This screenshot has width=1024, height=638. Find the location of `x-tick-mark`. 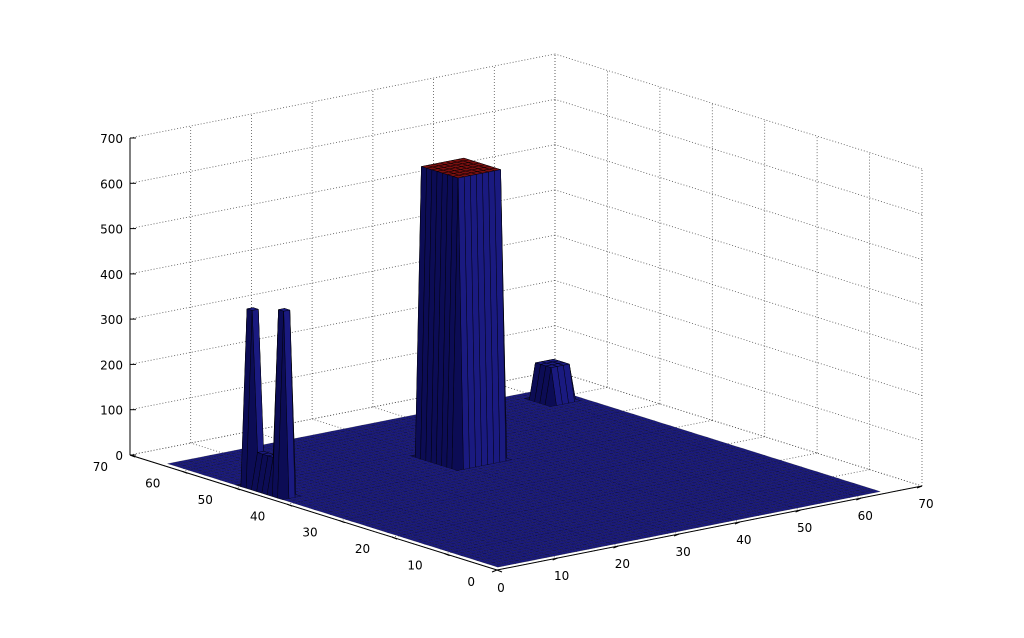

x-tick-mark is located at coordinates (798, 511).